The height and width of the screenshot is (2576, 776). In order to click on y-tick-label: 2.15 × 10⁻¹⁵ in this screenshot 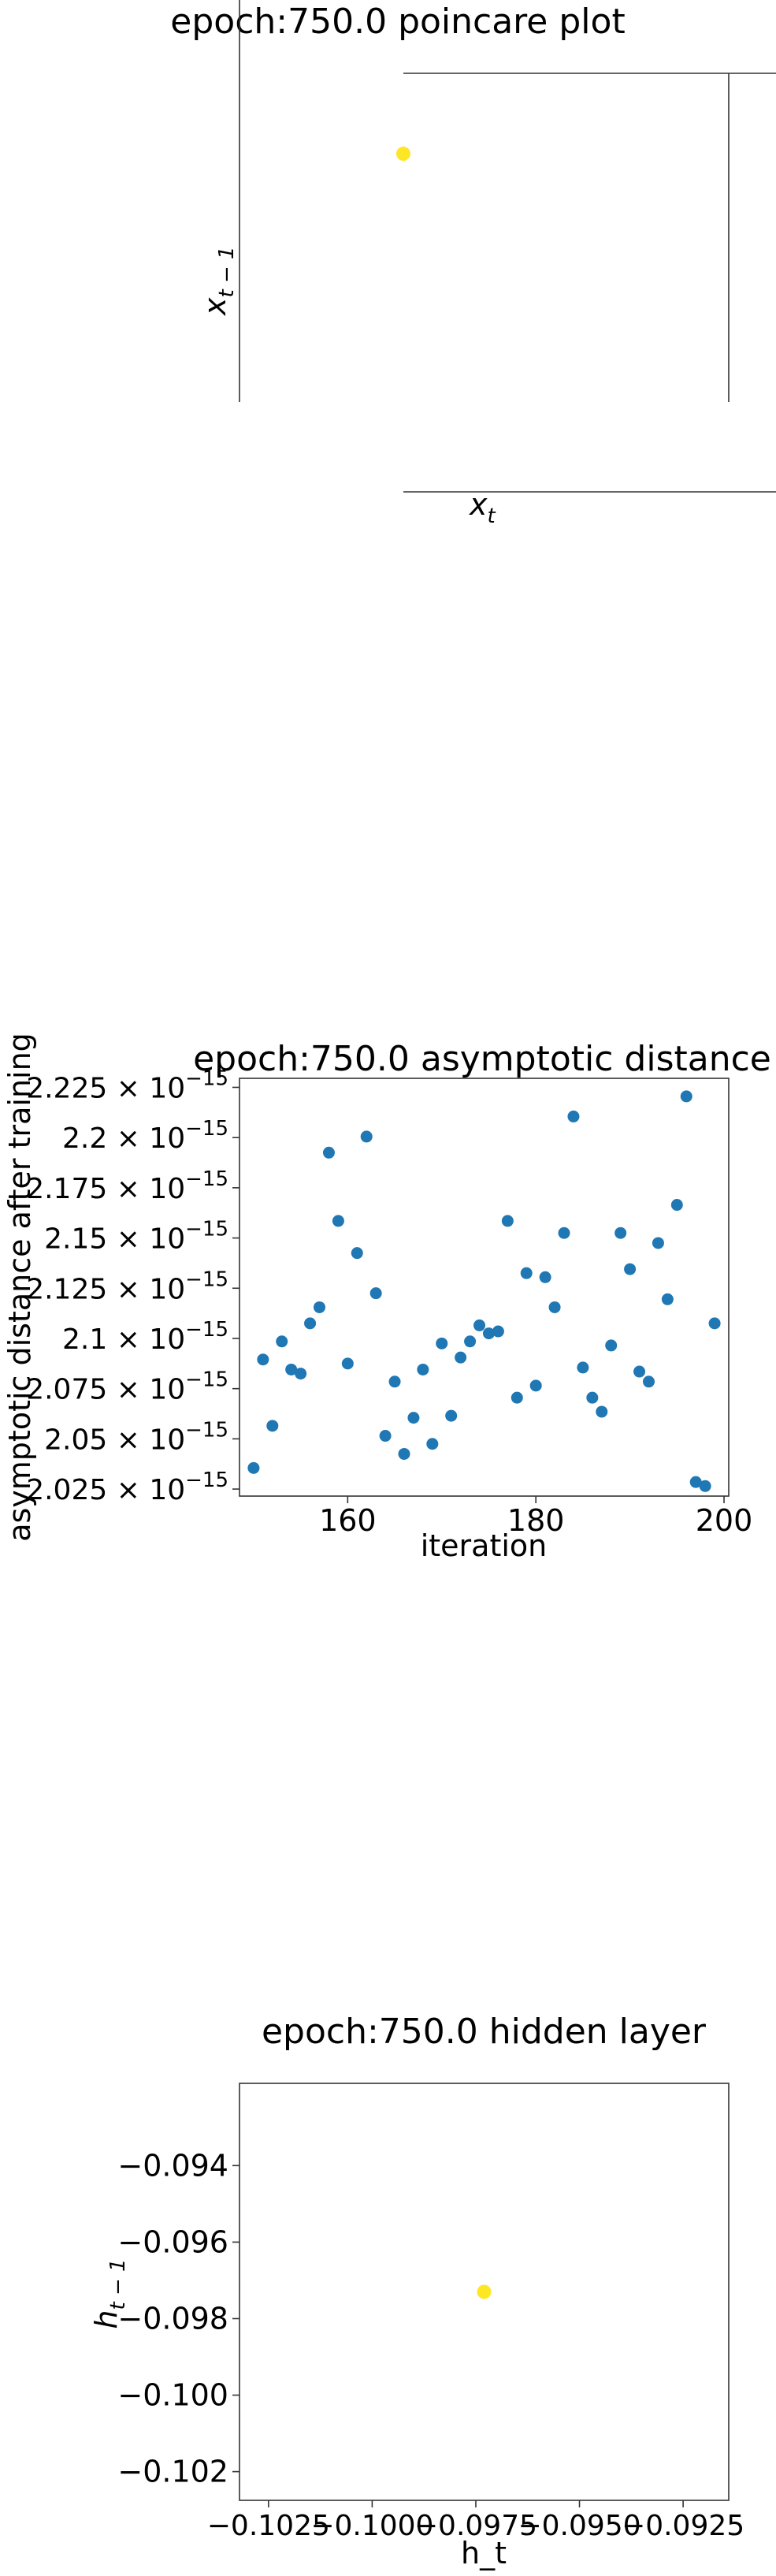, I will do `click(136, 1237)`.